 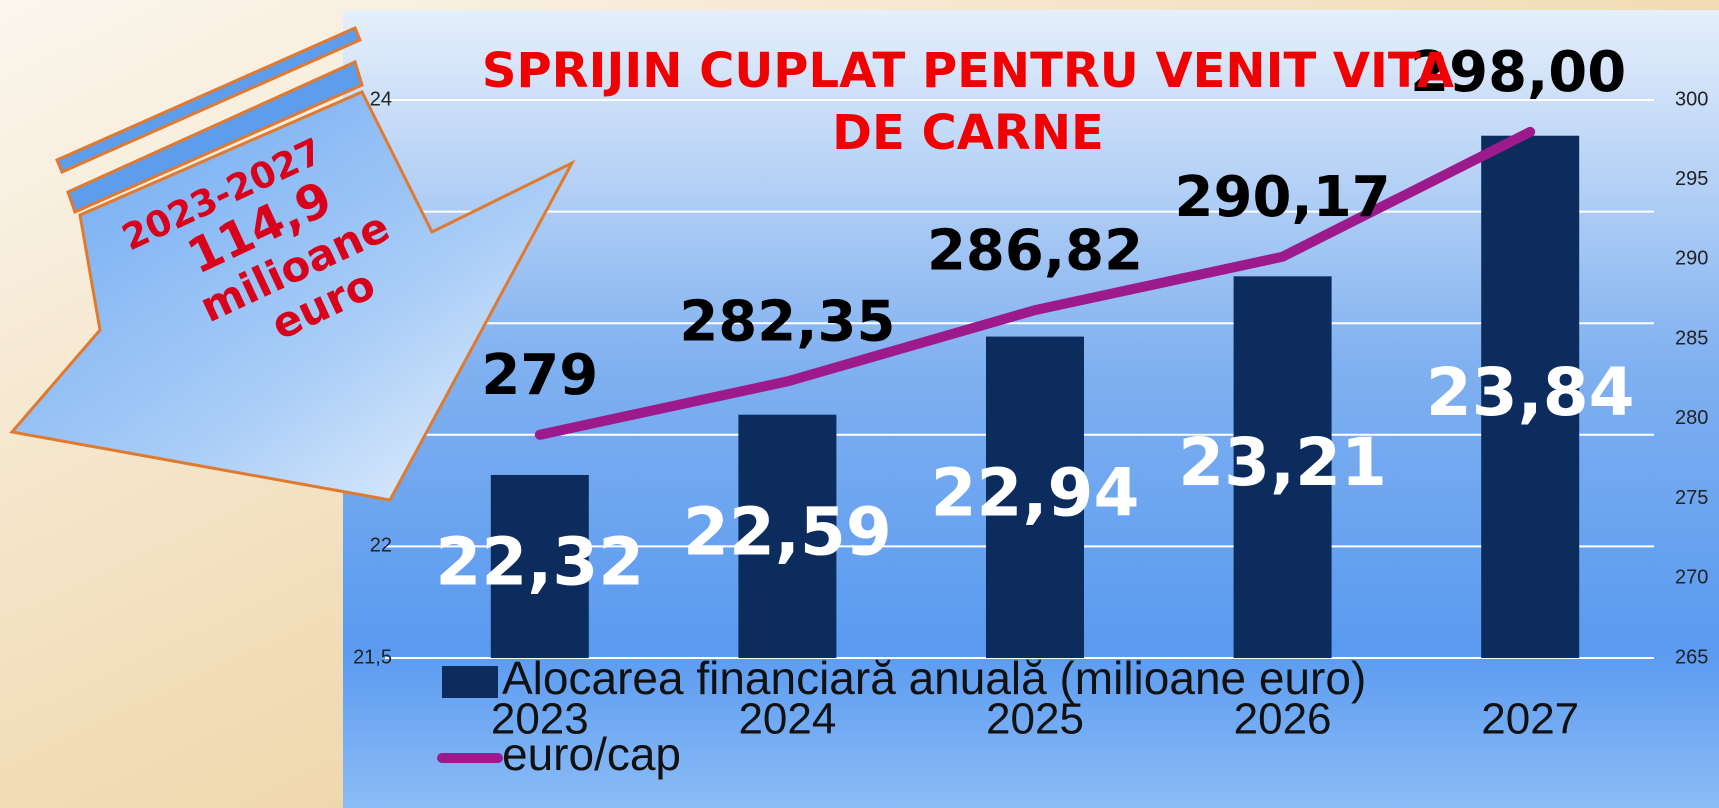 I want to click on y2-tick-label: 300, so click(x=1691, y=99).